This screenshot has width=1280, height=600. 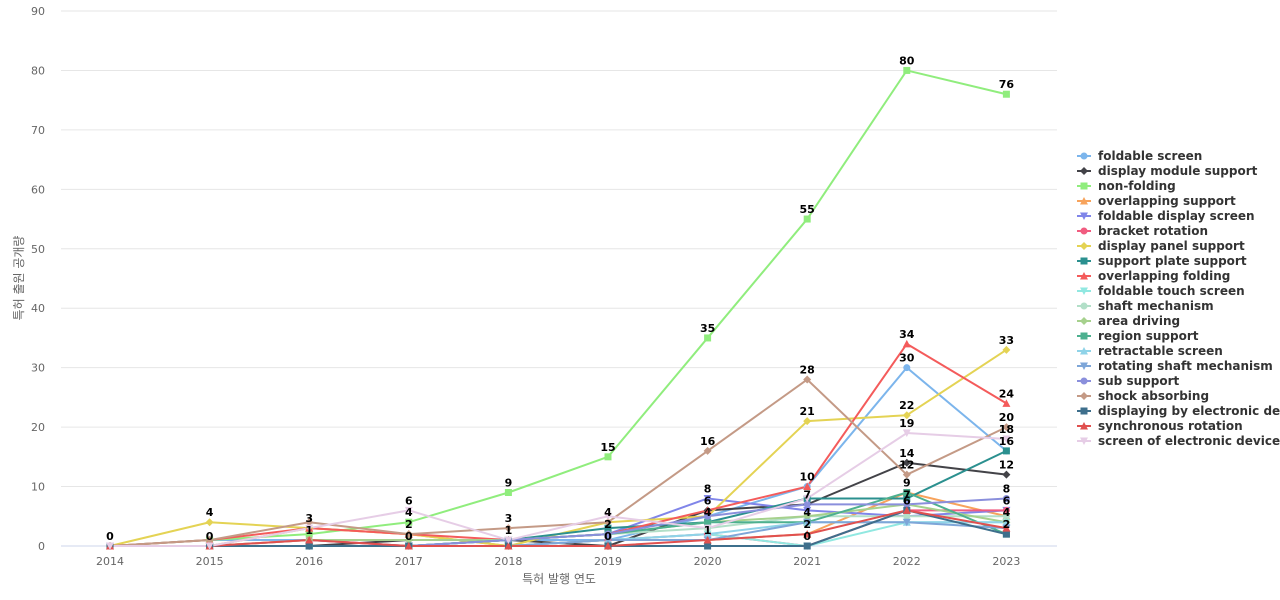 I want to click on legend-item: retractable screen, so click(x=1150, y=351).